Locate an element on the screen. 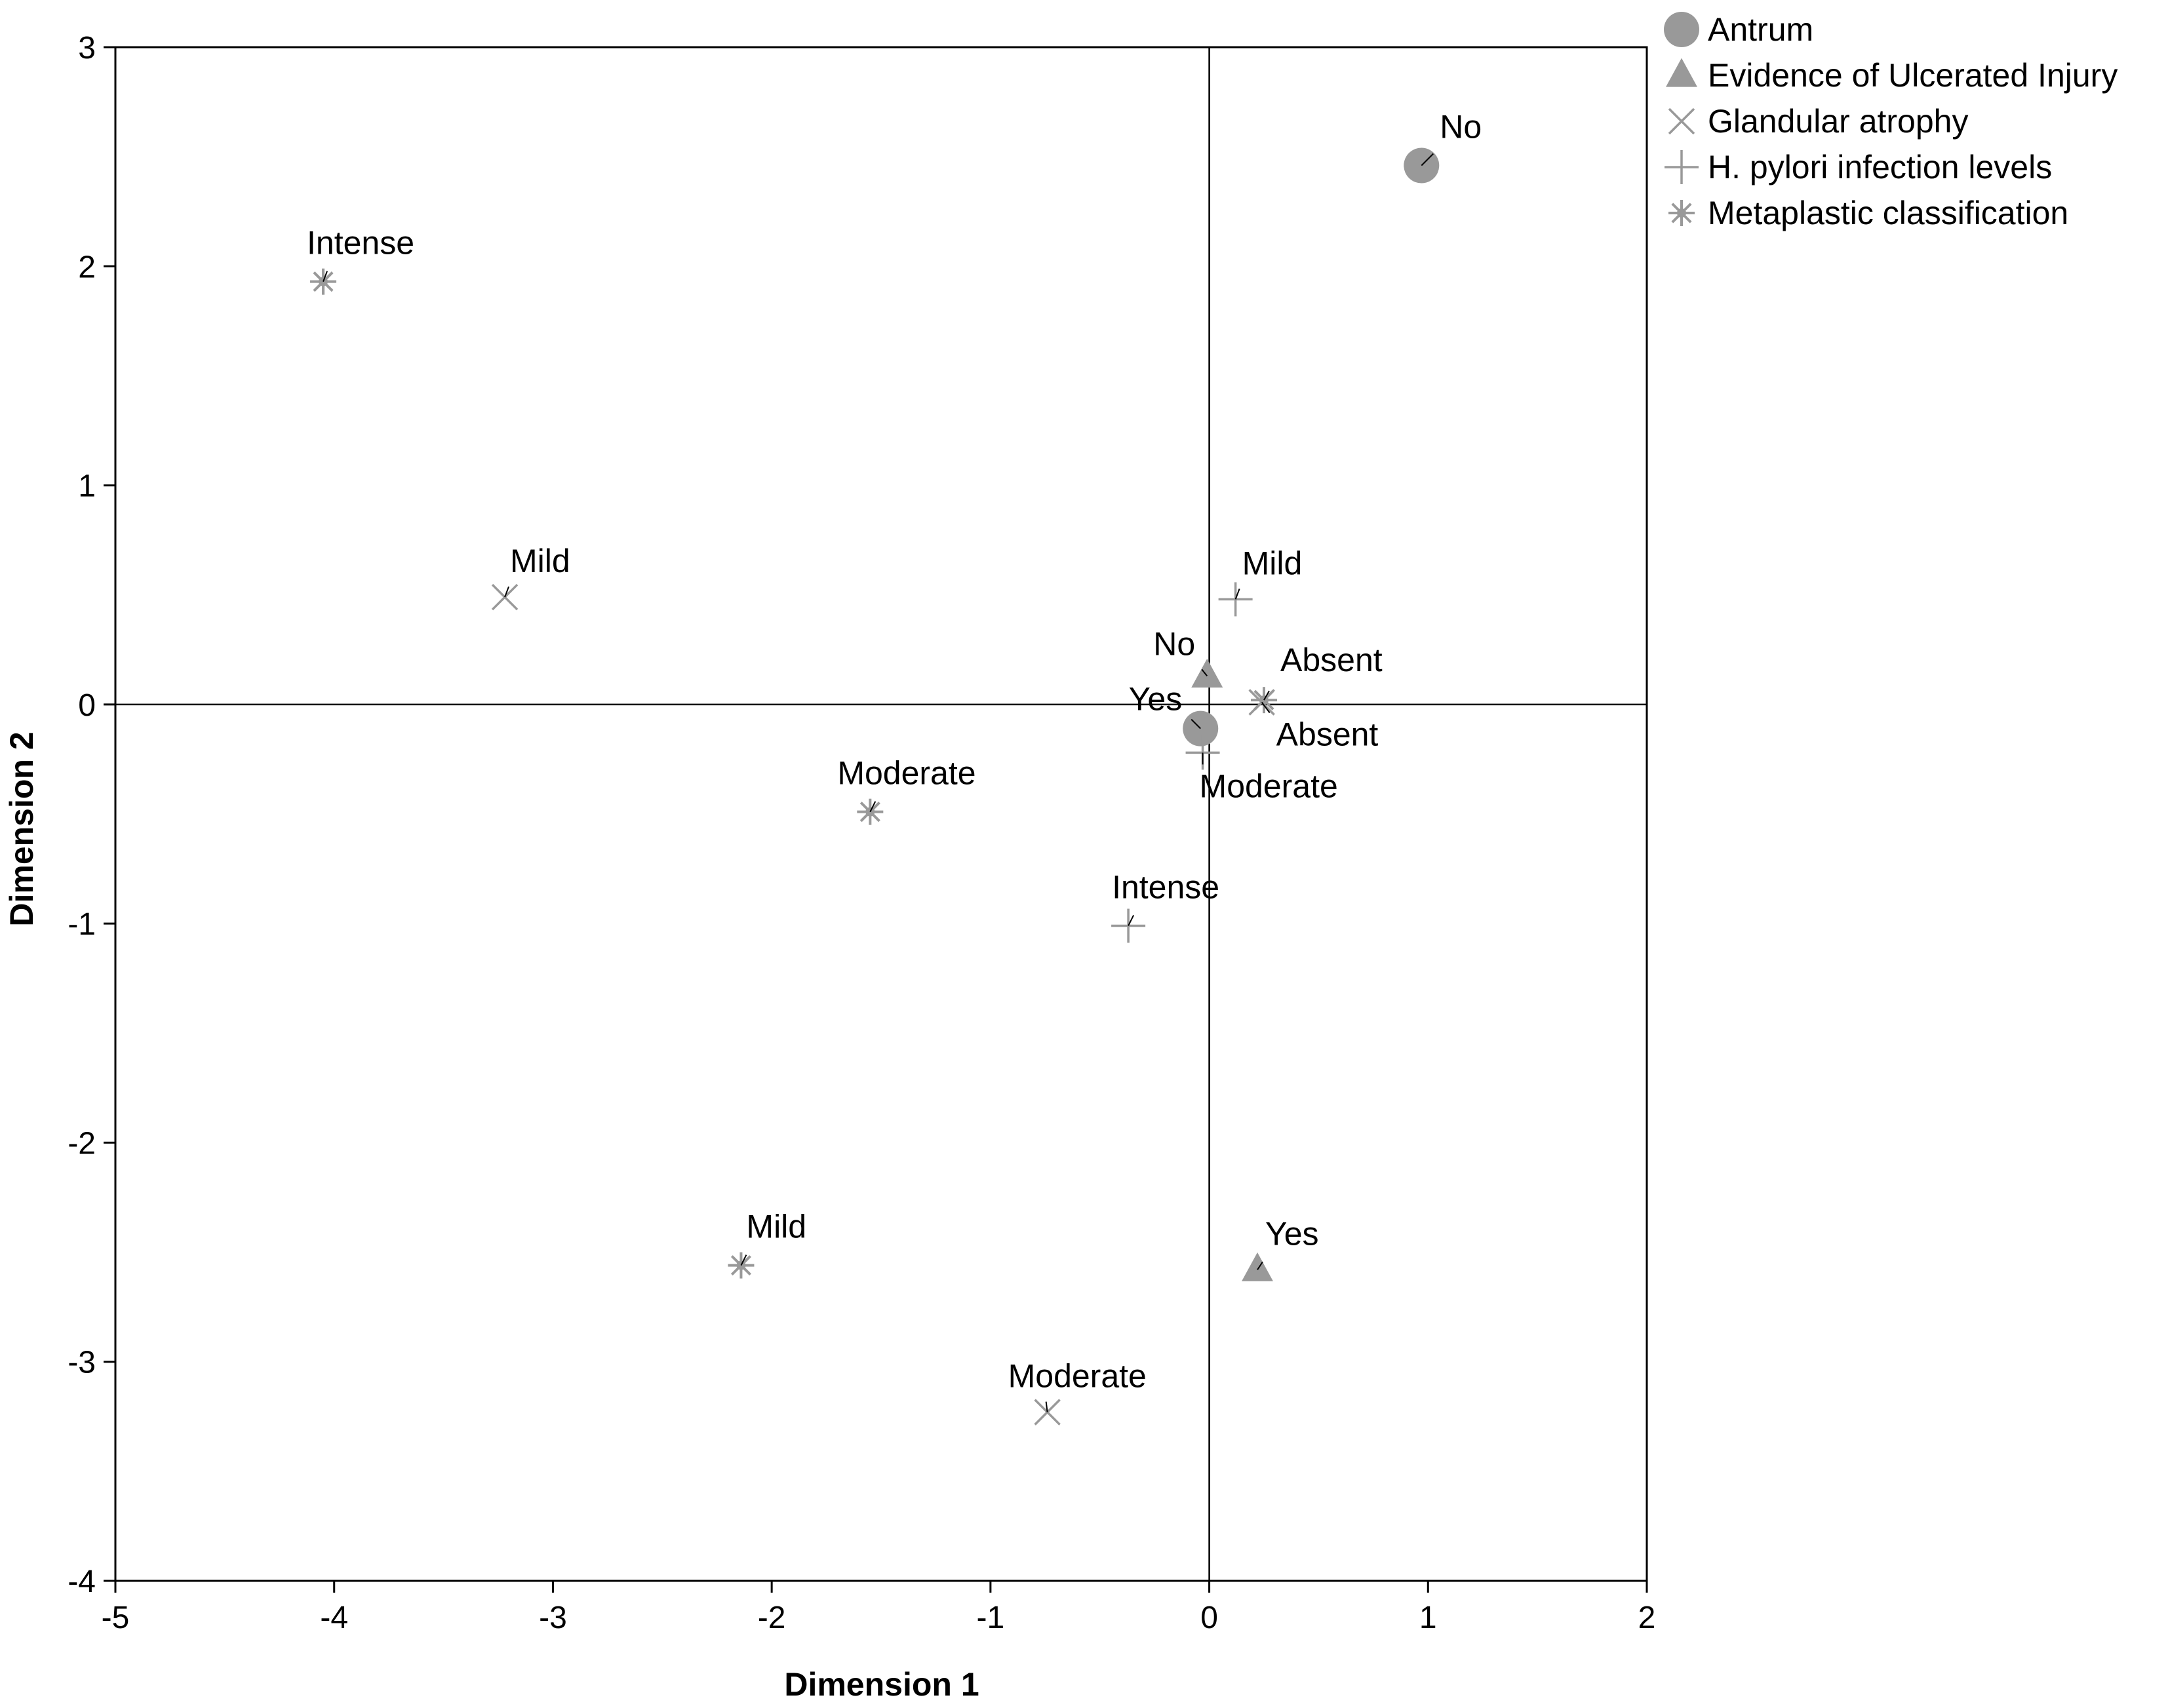 This screenshot has width=2168, height=1708. y-tick-label: -4 is located at coordinates (82, 1581).